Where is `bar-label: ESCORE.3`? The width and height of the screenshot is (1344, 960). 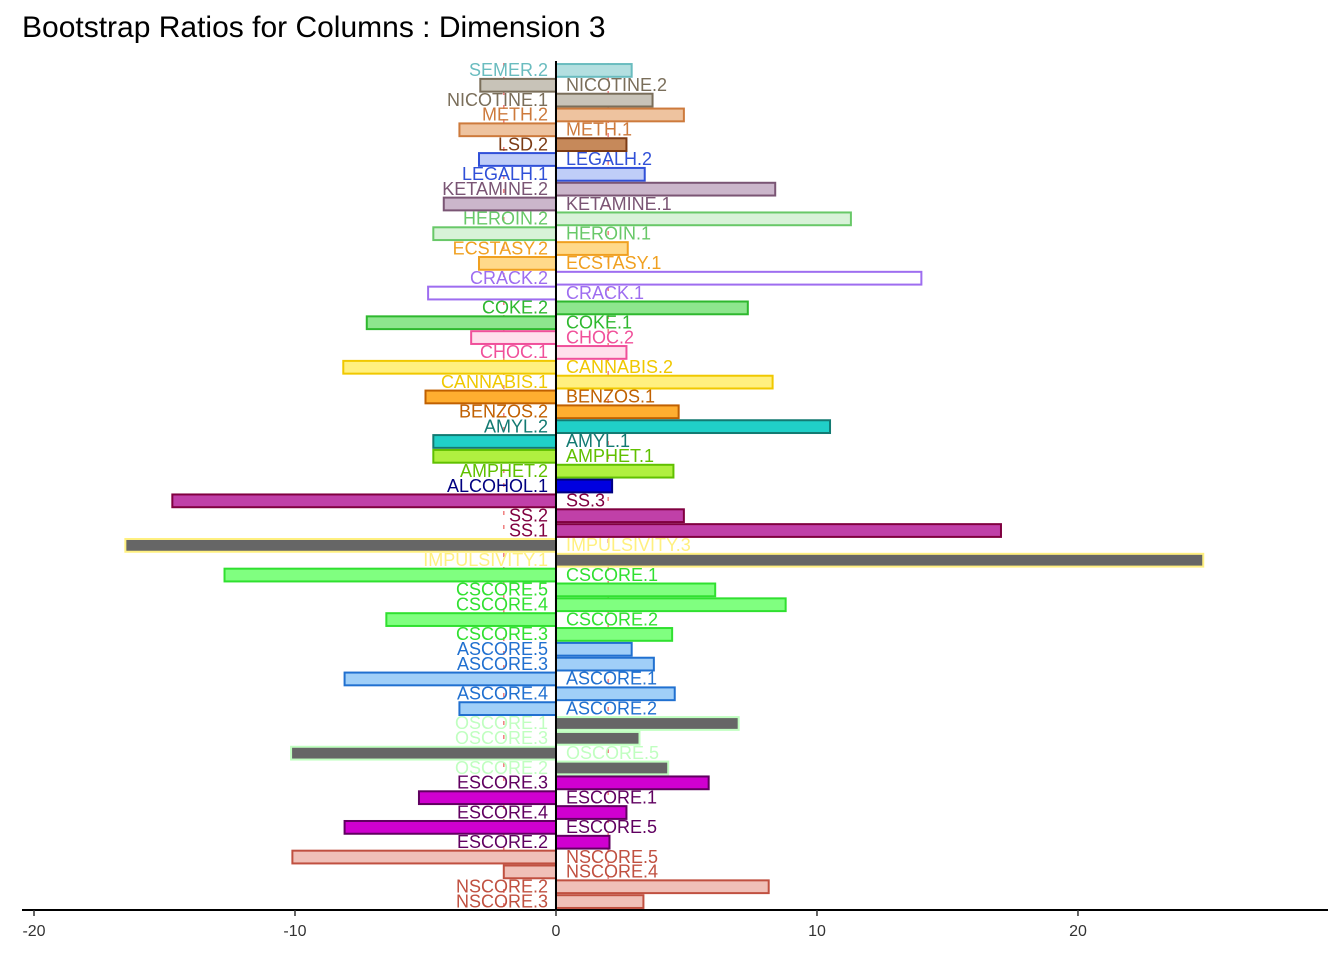 bar-label: ESCORE.3 is located at coordinates (502, 783).